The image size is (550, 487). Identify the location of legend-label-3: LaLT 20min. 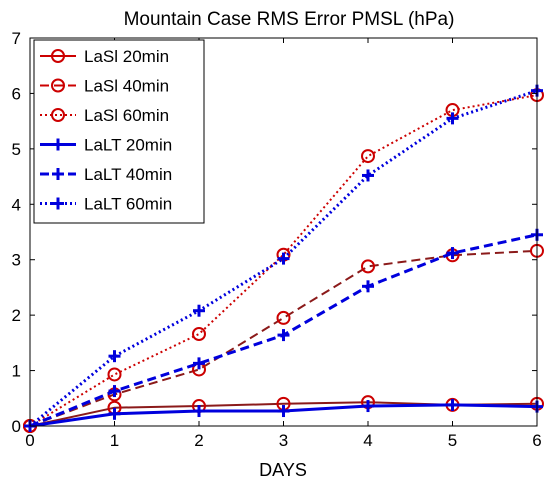
(128, 145).